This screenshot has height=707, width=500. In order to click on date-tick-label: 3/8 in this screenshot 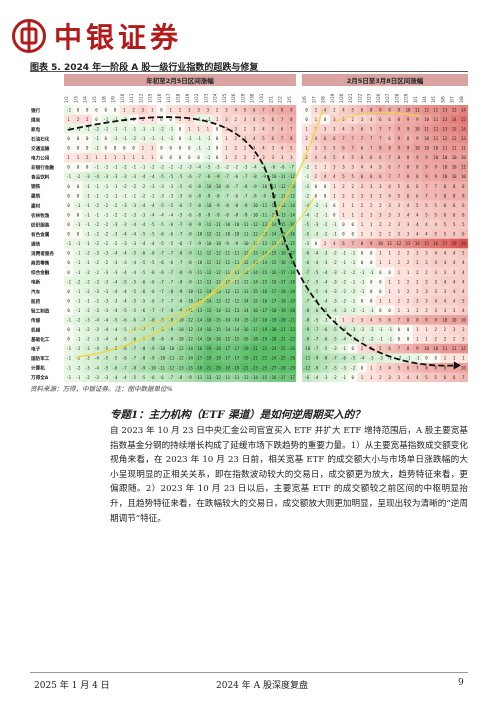, I will do `click(461, 99)`.